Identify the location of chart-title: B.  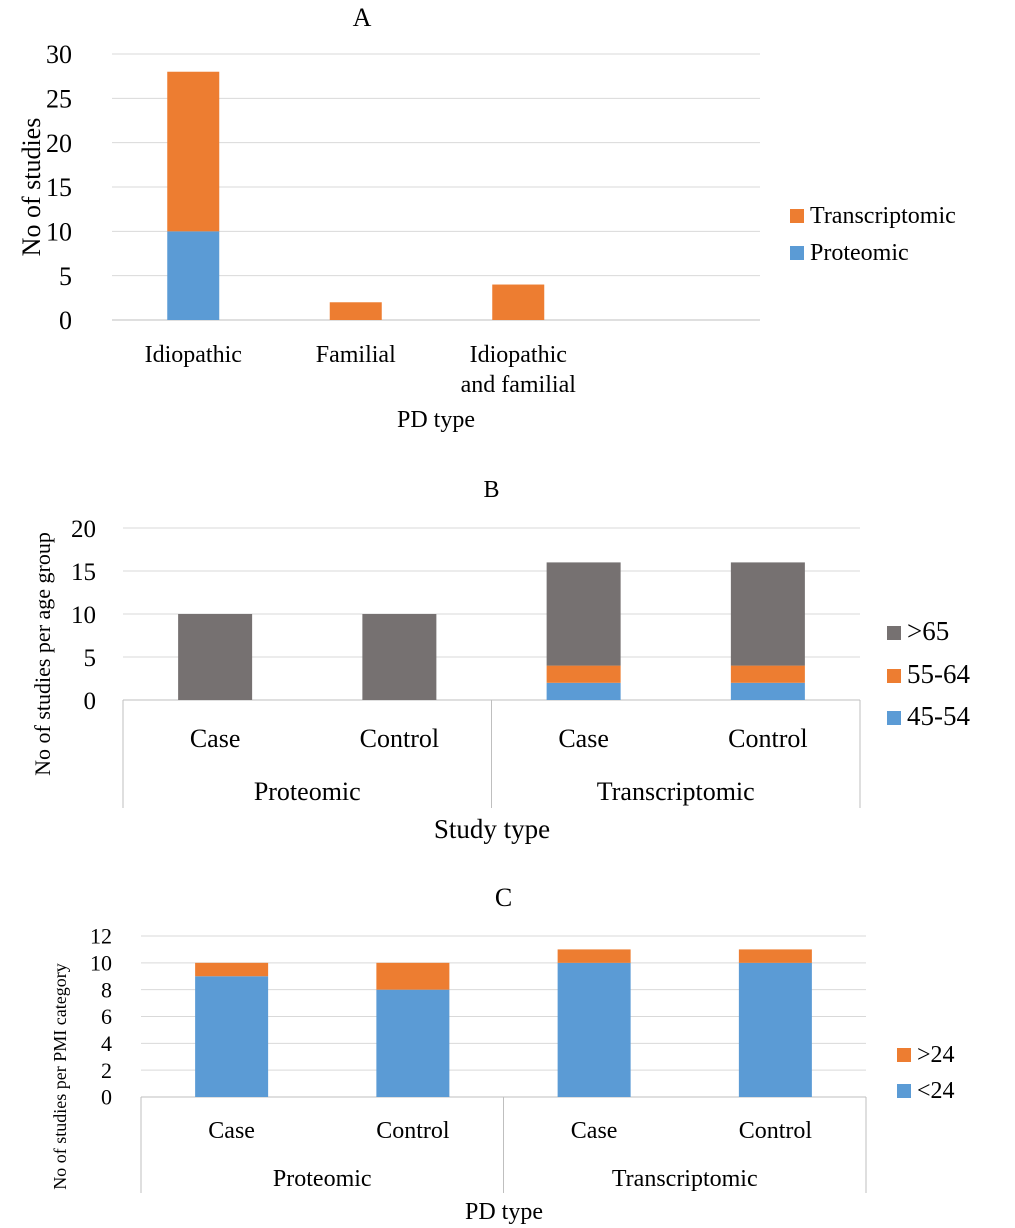
(491, 490).